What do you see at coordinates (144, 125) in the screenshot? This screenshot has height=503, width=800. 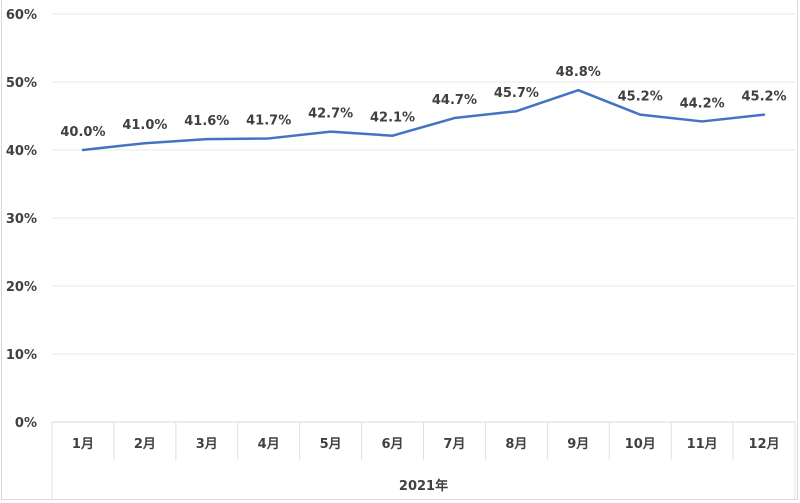 I see `data-label: 41.0%` at bounding box center [144, 125].